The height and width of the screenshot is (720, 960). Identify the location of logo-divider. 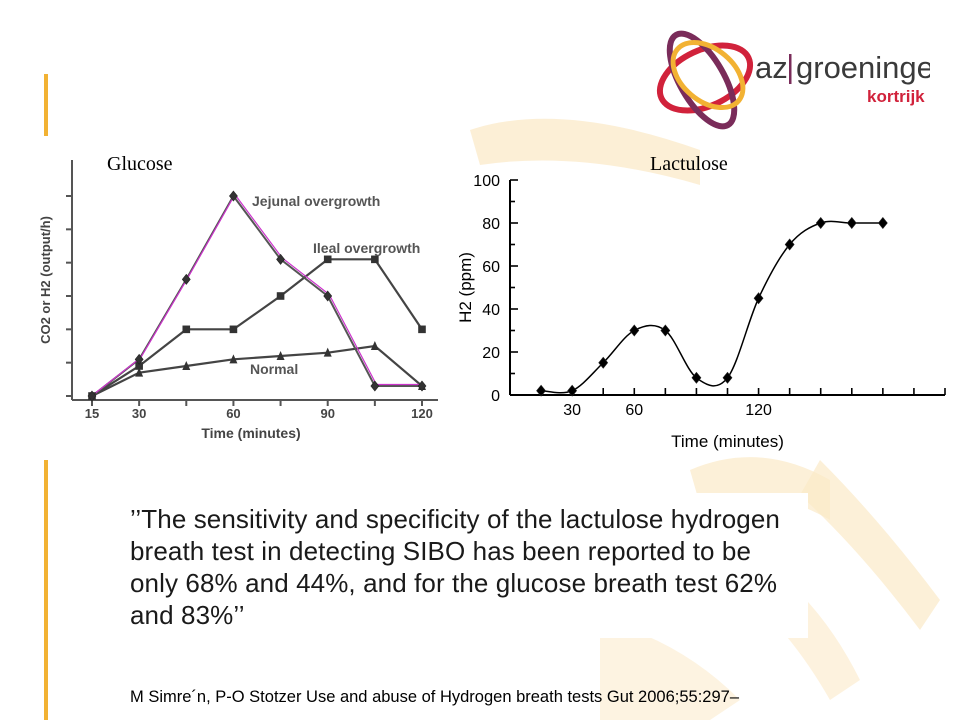
(790, 69).